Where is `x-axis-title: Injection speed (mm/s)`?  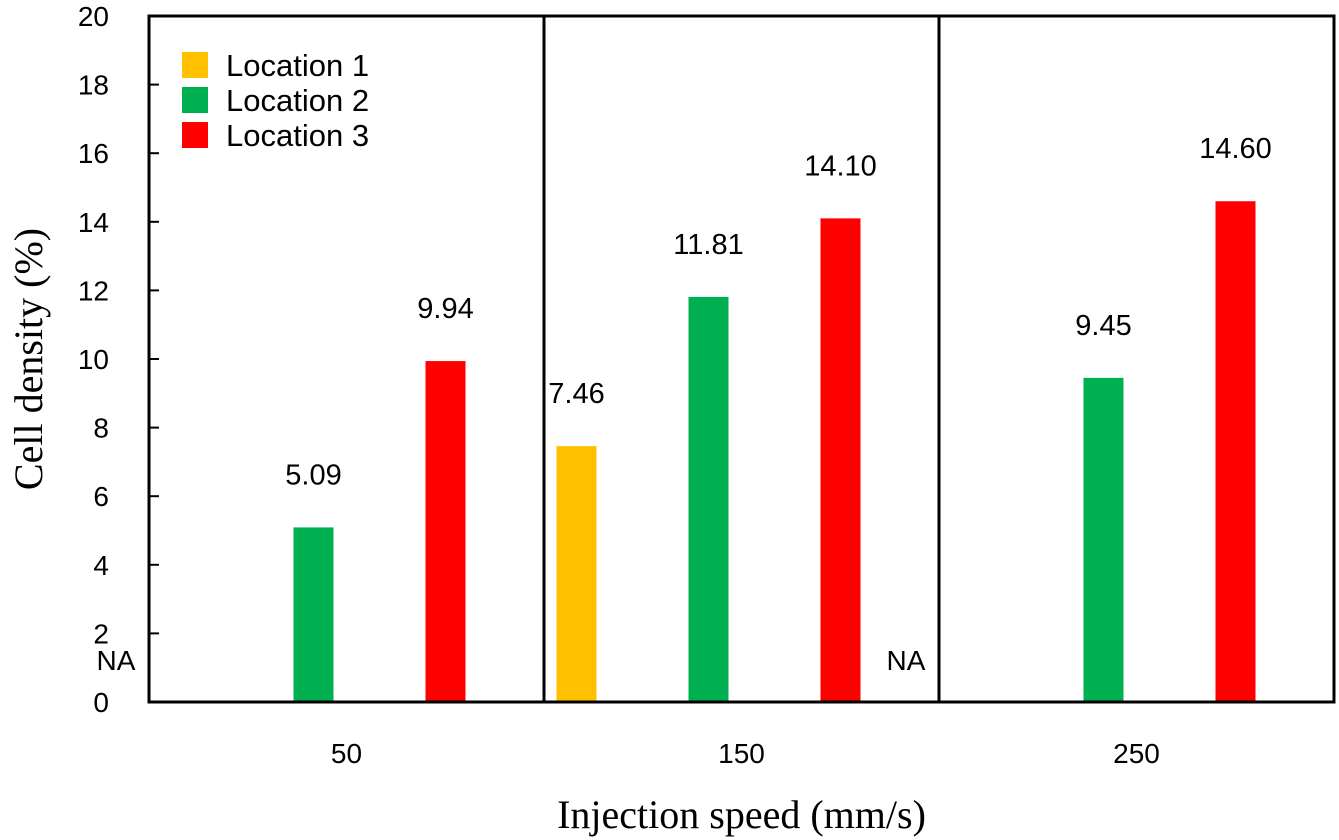 x-axis-title: Injection speed (mm/s) is located at coordinates (741, 814).